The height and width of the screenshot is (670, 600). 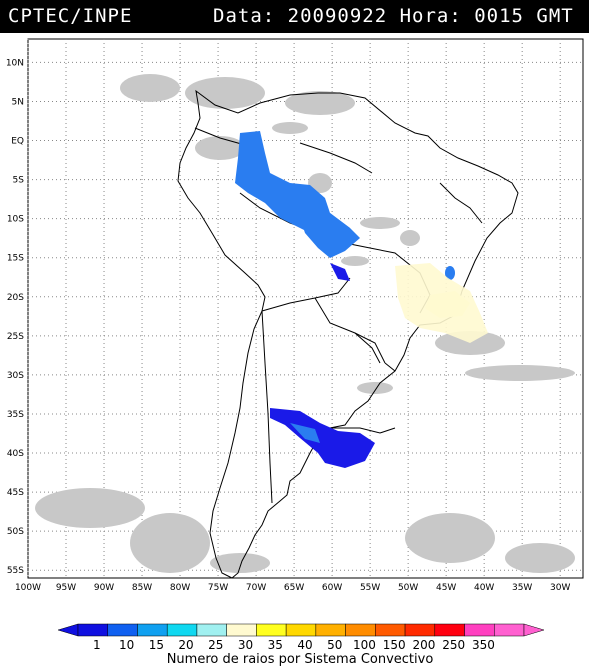 I want to click on title-bar: CPTEC/INPE Data: 20090922 Hora: 0015 GMT, so click(x=294, y=16).